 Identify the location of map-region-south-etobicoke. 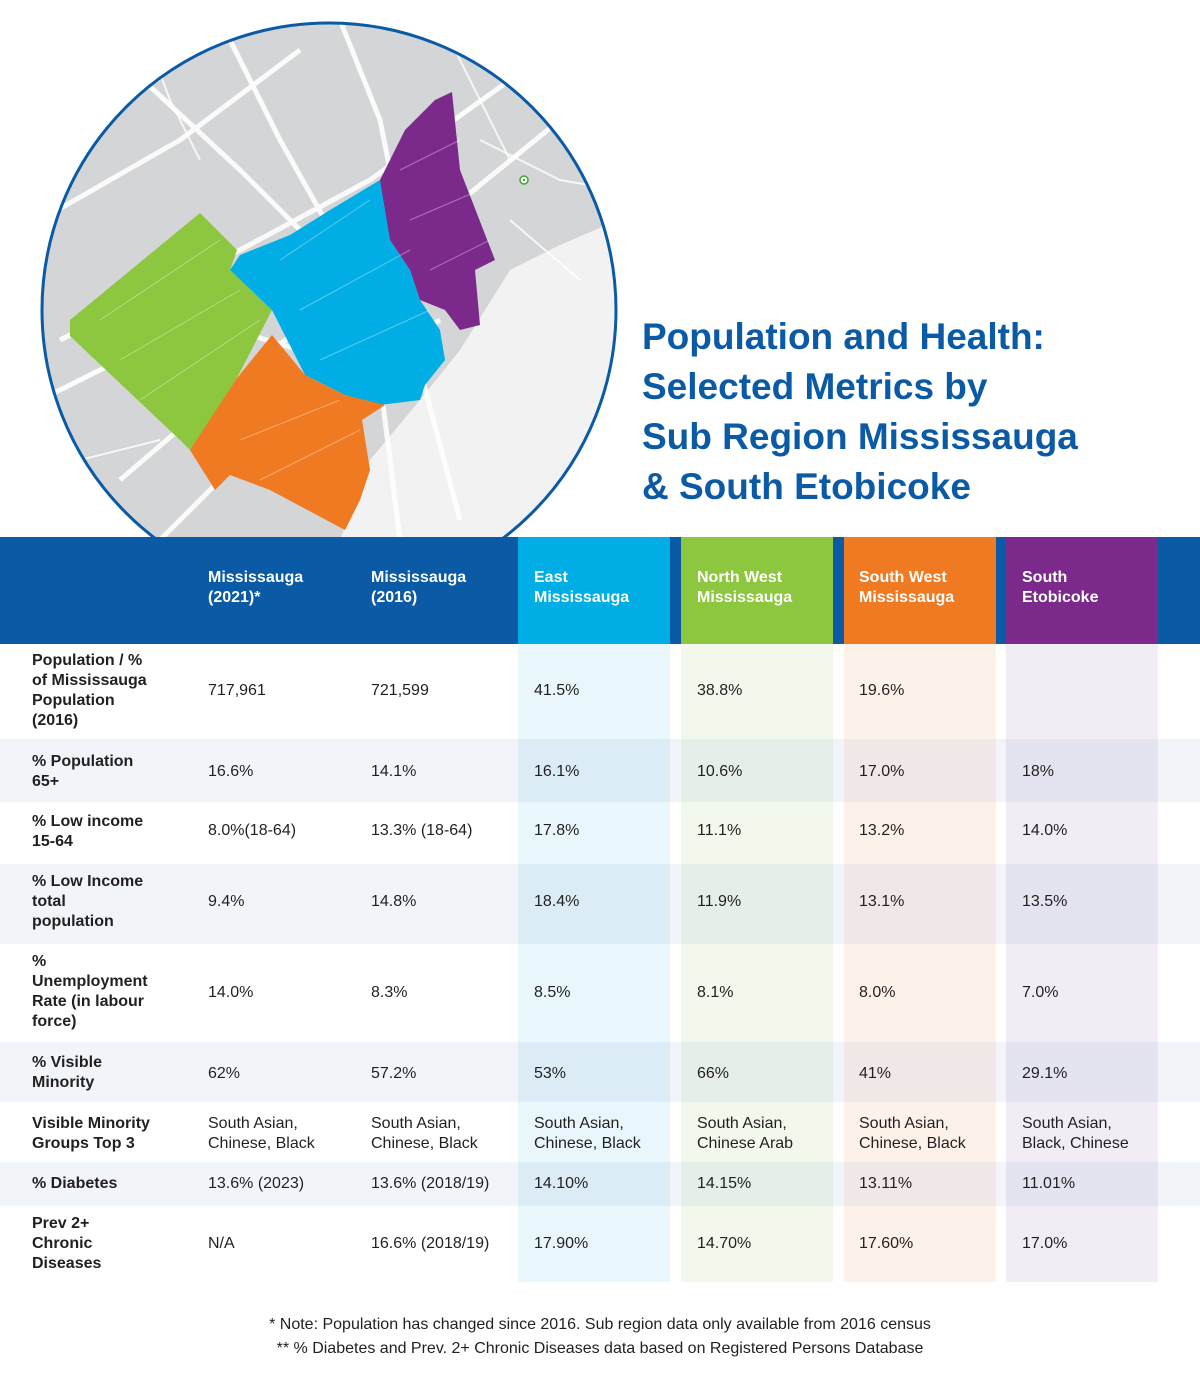
(437, 211).